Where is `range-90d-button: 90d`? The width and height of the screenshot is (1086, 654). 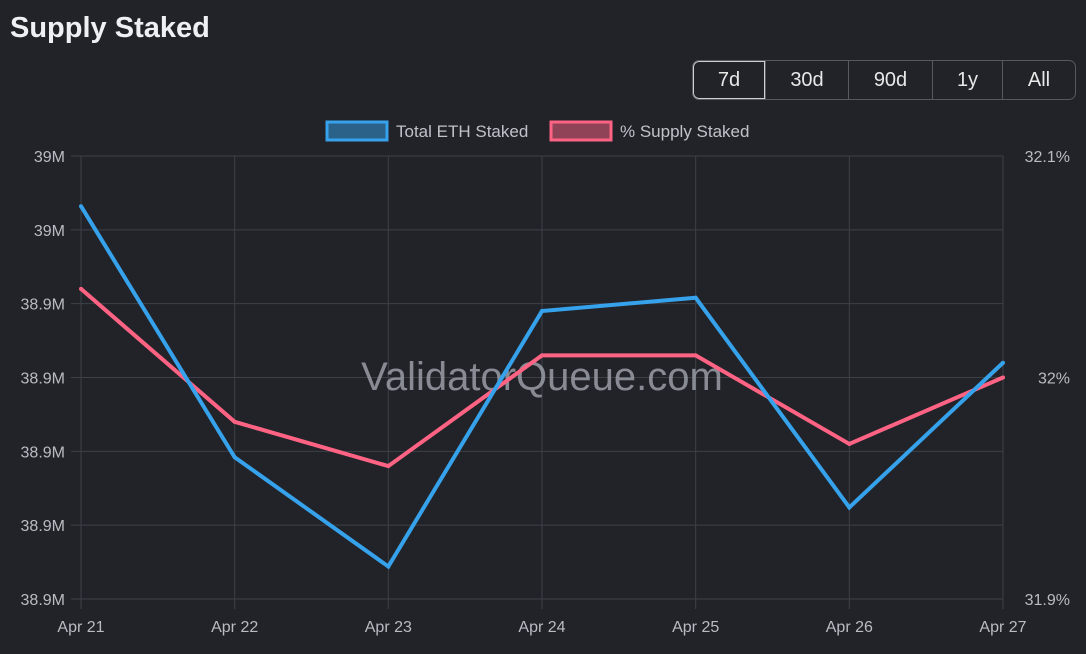
range-90d-button: 90d is located at coordinates (890, 80).